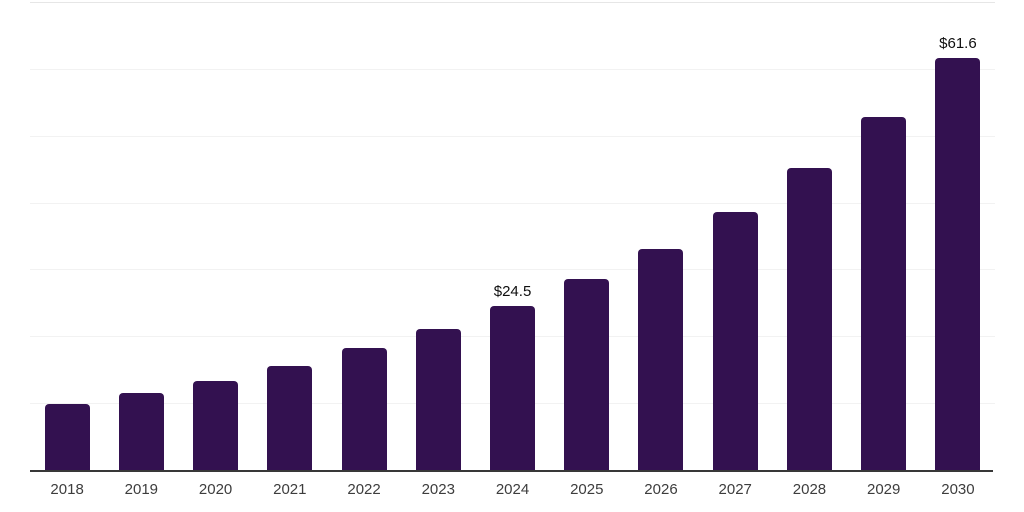 This screenshot has width=1024, height=512. Describe the element at coordinates (67, 436) in the screenshot. I see `bar-2018` at that location.